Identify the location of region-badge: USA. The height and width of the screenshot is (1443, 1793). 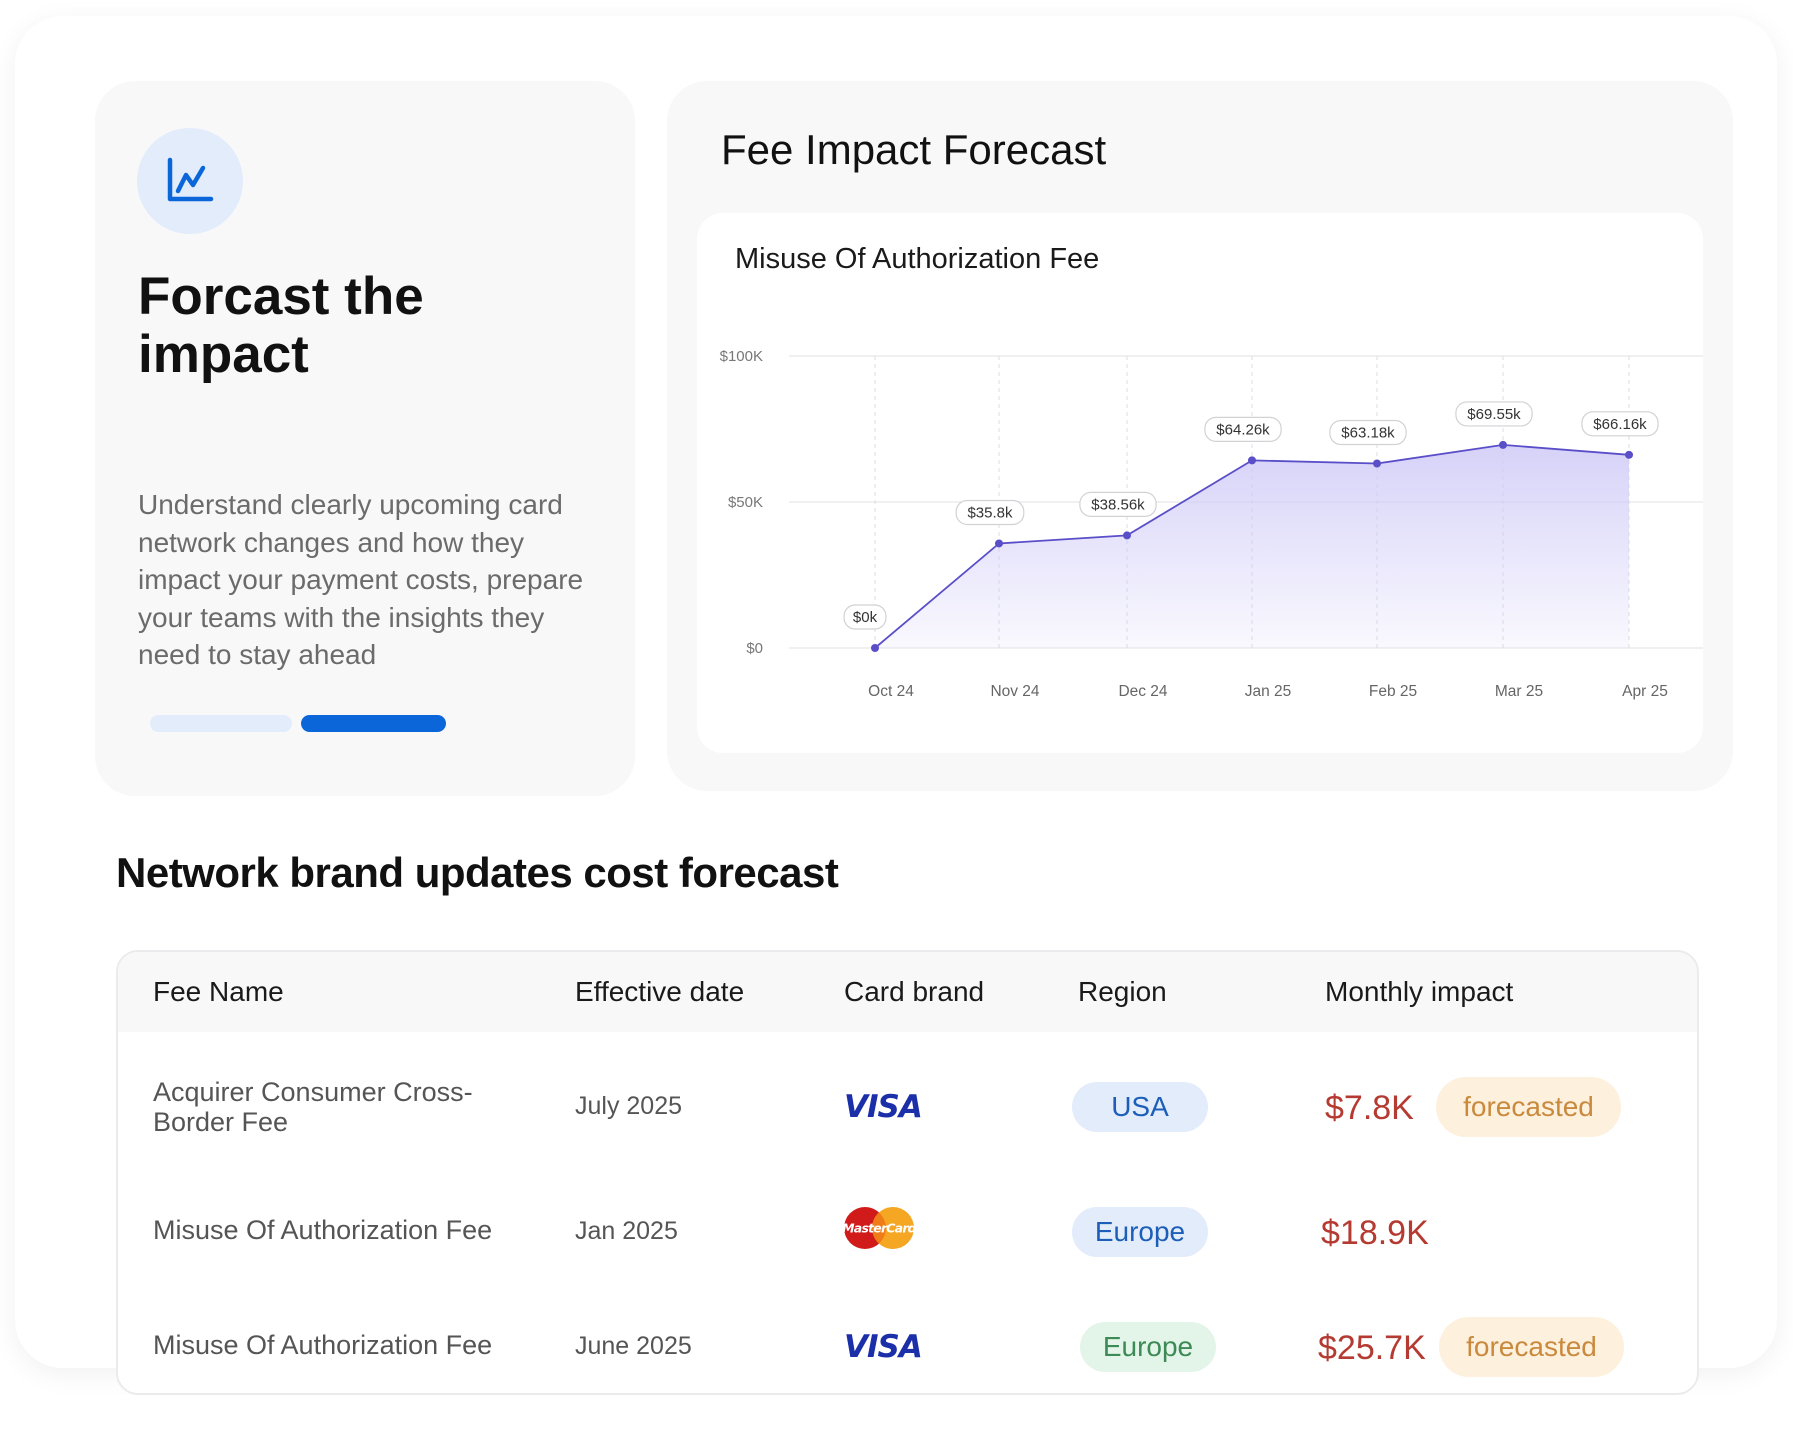
(1140, 1107).